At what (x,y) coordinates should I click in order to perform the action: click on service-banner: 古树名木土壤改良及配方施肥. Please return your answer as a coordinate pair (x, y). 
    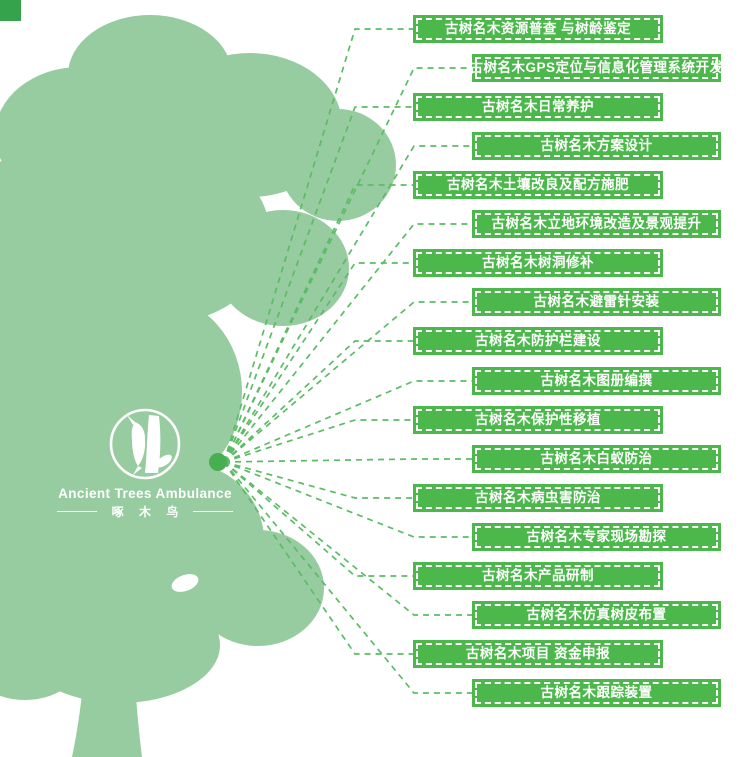
    Looking at the image, I should click on (538, 185).